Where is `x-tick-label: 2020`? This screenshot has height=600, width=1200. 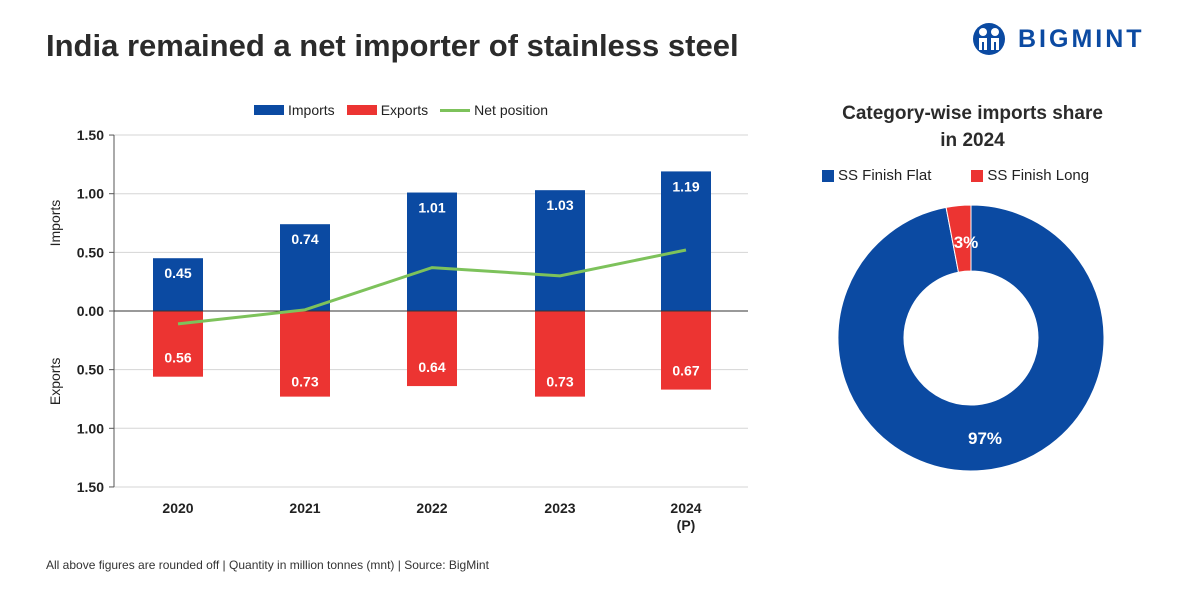
x-tick-label: 2020 is located at coordinates (177, 508).